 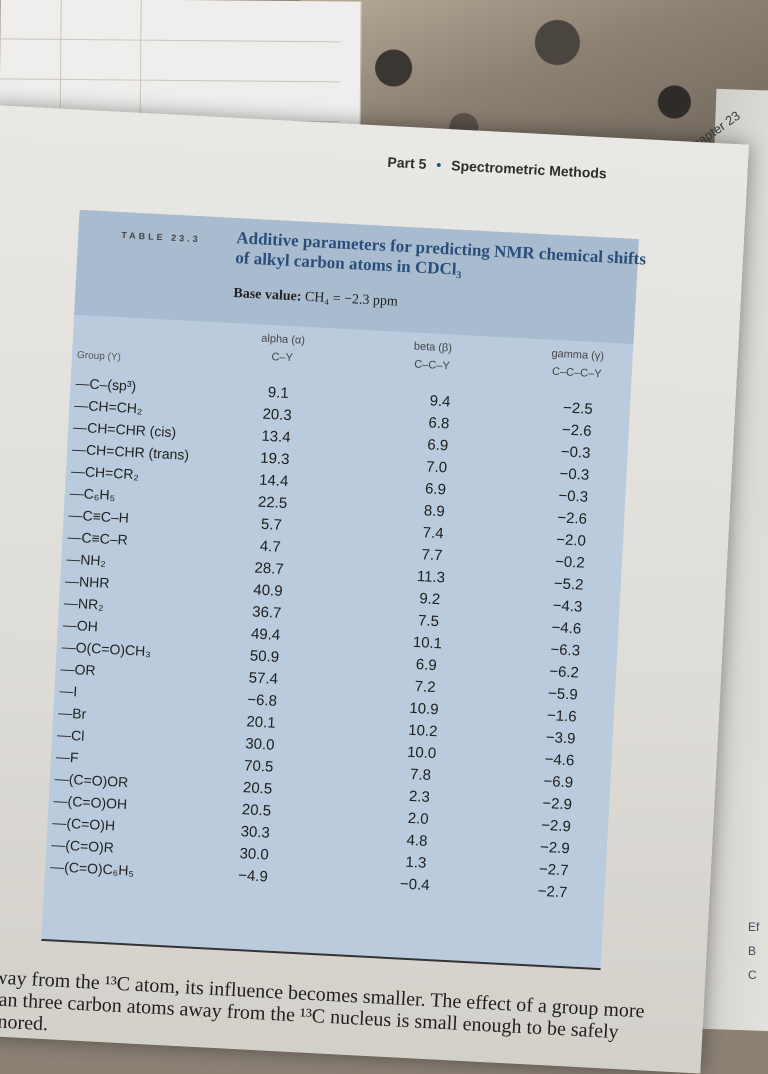 I want to click on group-cell: —C₆H₅, so click(x=92, y=494).